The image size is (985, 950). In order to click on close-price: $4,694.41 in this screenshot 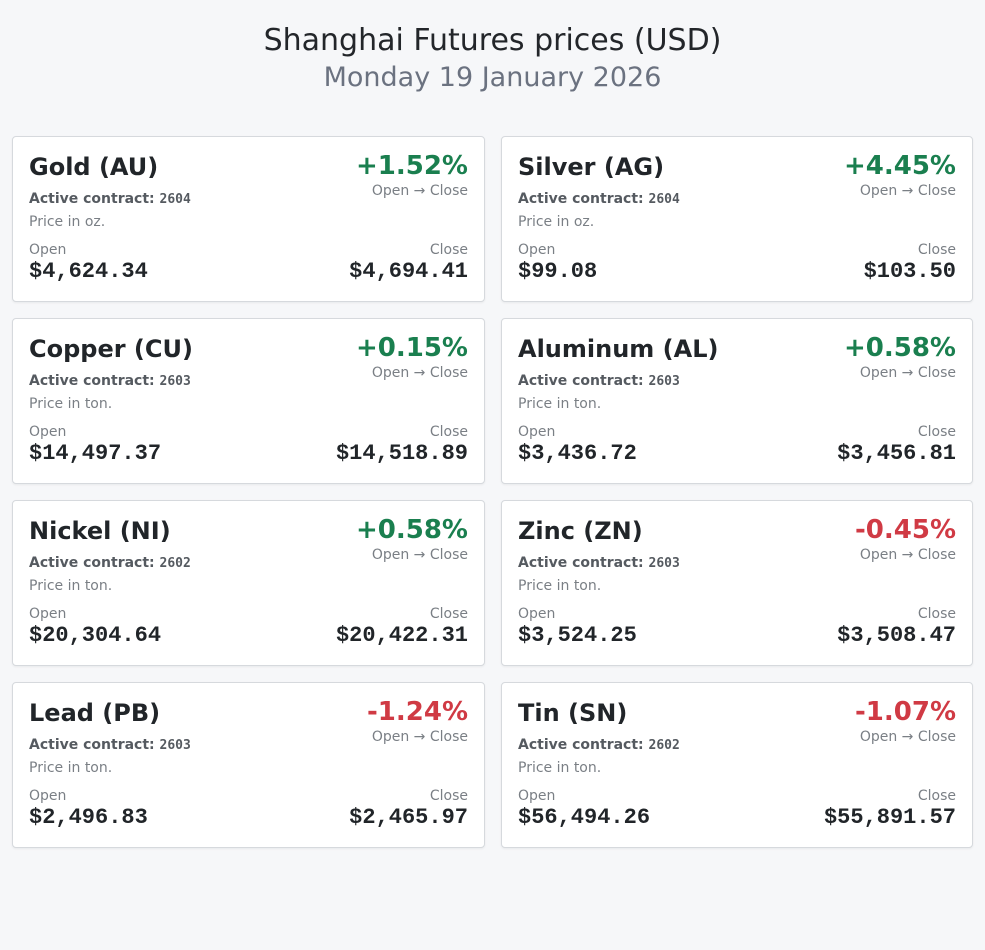, I will do `click(408, 271)`.